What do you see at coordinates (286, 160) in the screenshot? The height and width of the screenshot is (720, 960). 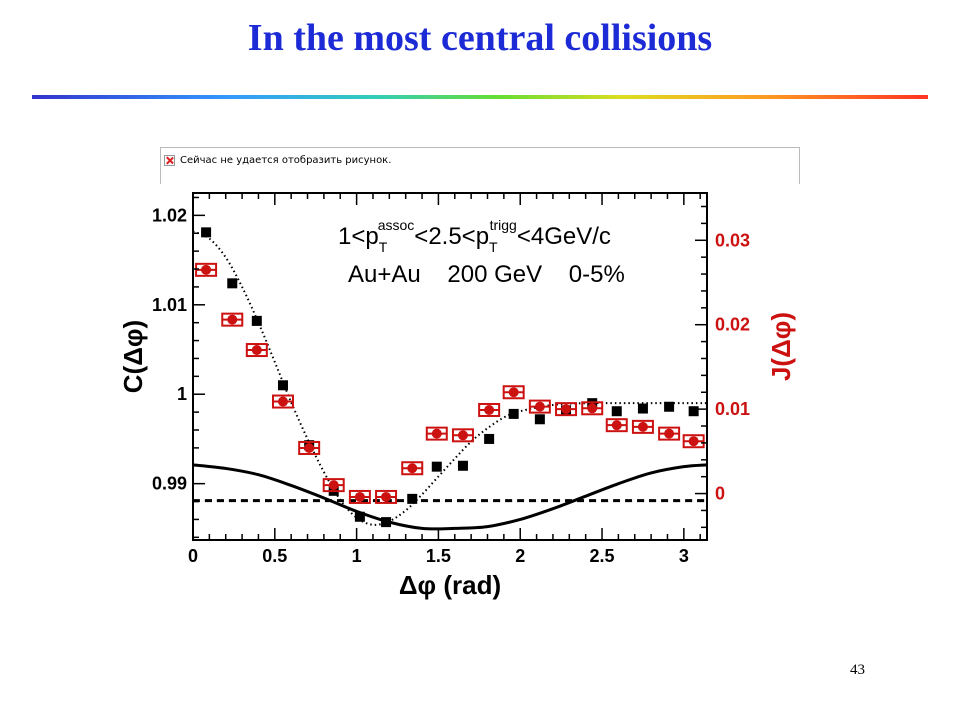 I see `broken-image-text: Сейчас не удается отобразить рисунок.` at bounding box center [286, 160].